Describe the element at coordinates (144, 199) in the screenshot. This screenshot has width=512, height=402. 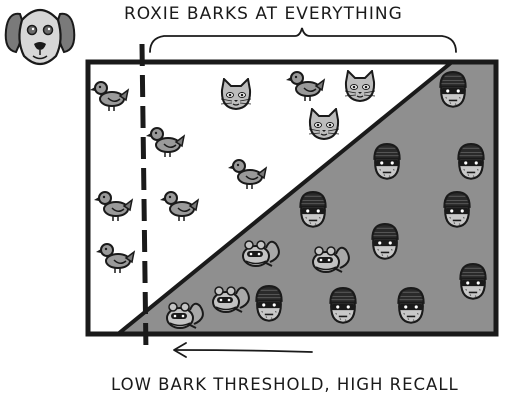
I see `threshold-line` at that location.